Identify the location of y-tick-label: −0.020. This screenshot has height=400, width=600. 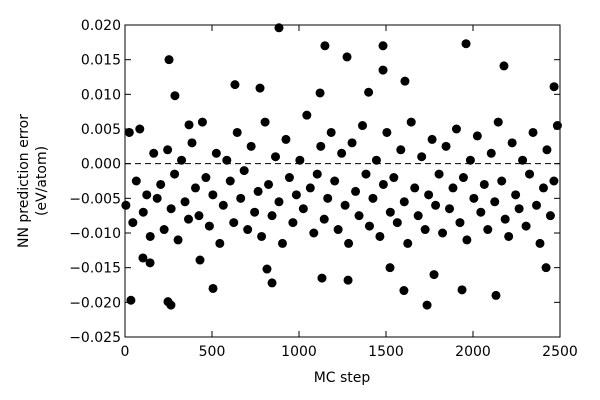
(95, 303).